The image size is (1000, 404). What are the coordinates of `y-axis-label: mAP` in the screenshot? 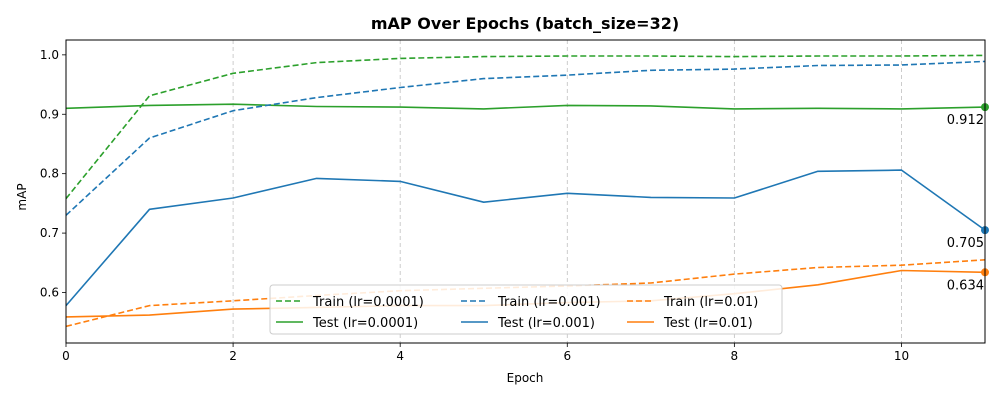 It's located at (22, 196).